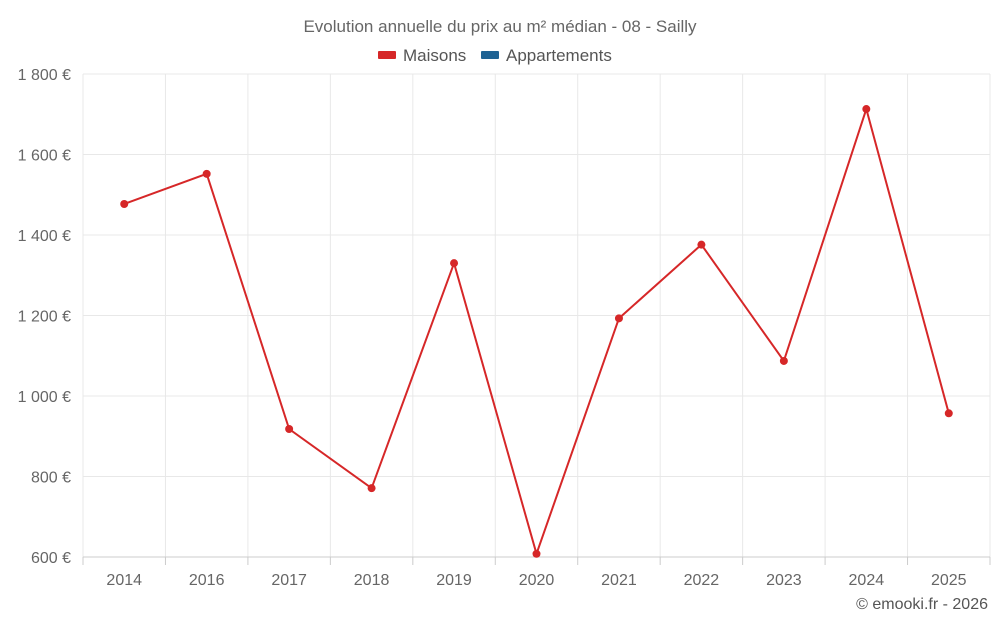  I want to click on x-tick-label: 2018, so click(372, 580).